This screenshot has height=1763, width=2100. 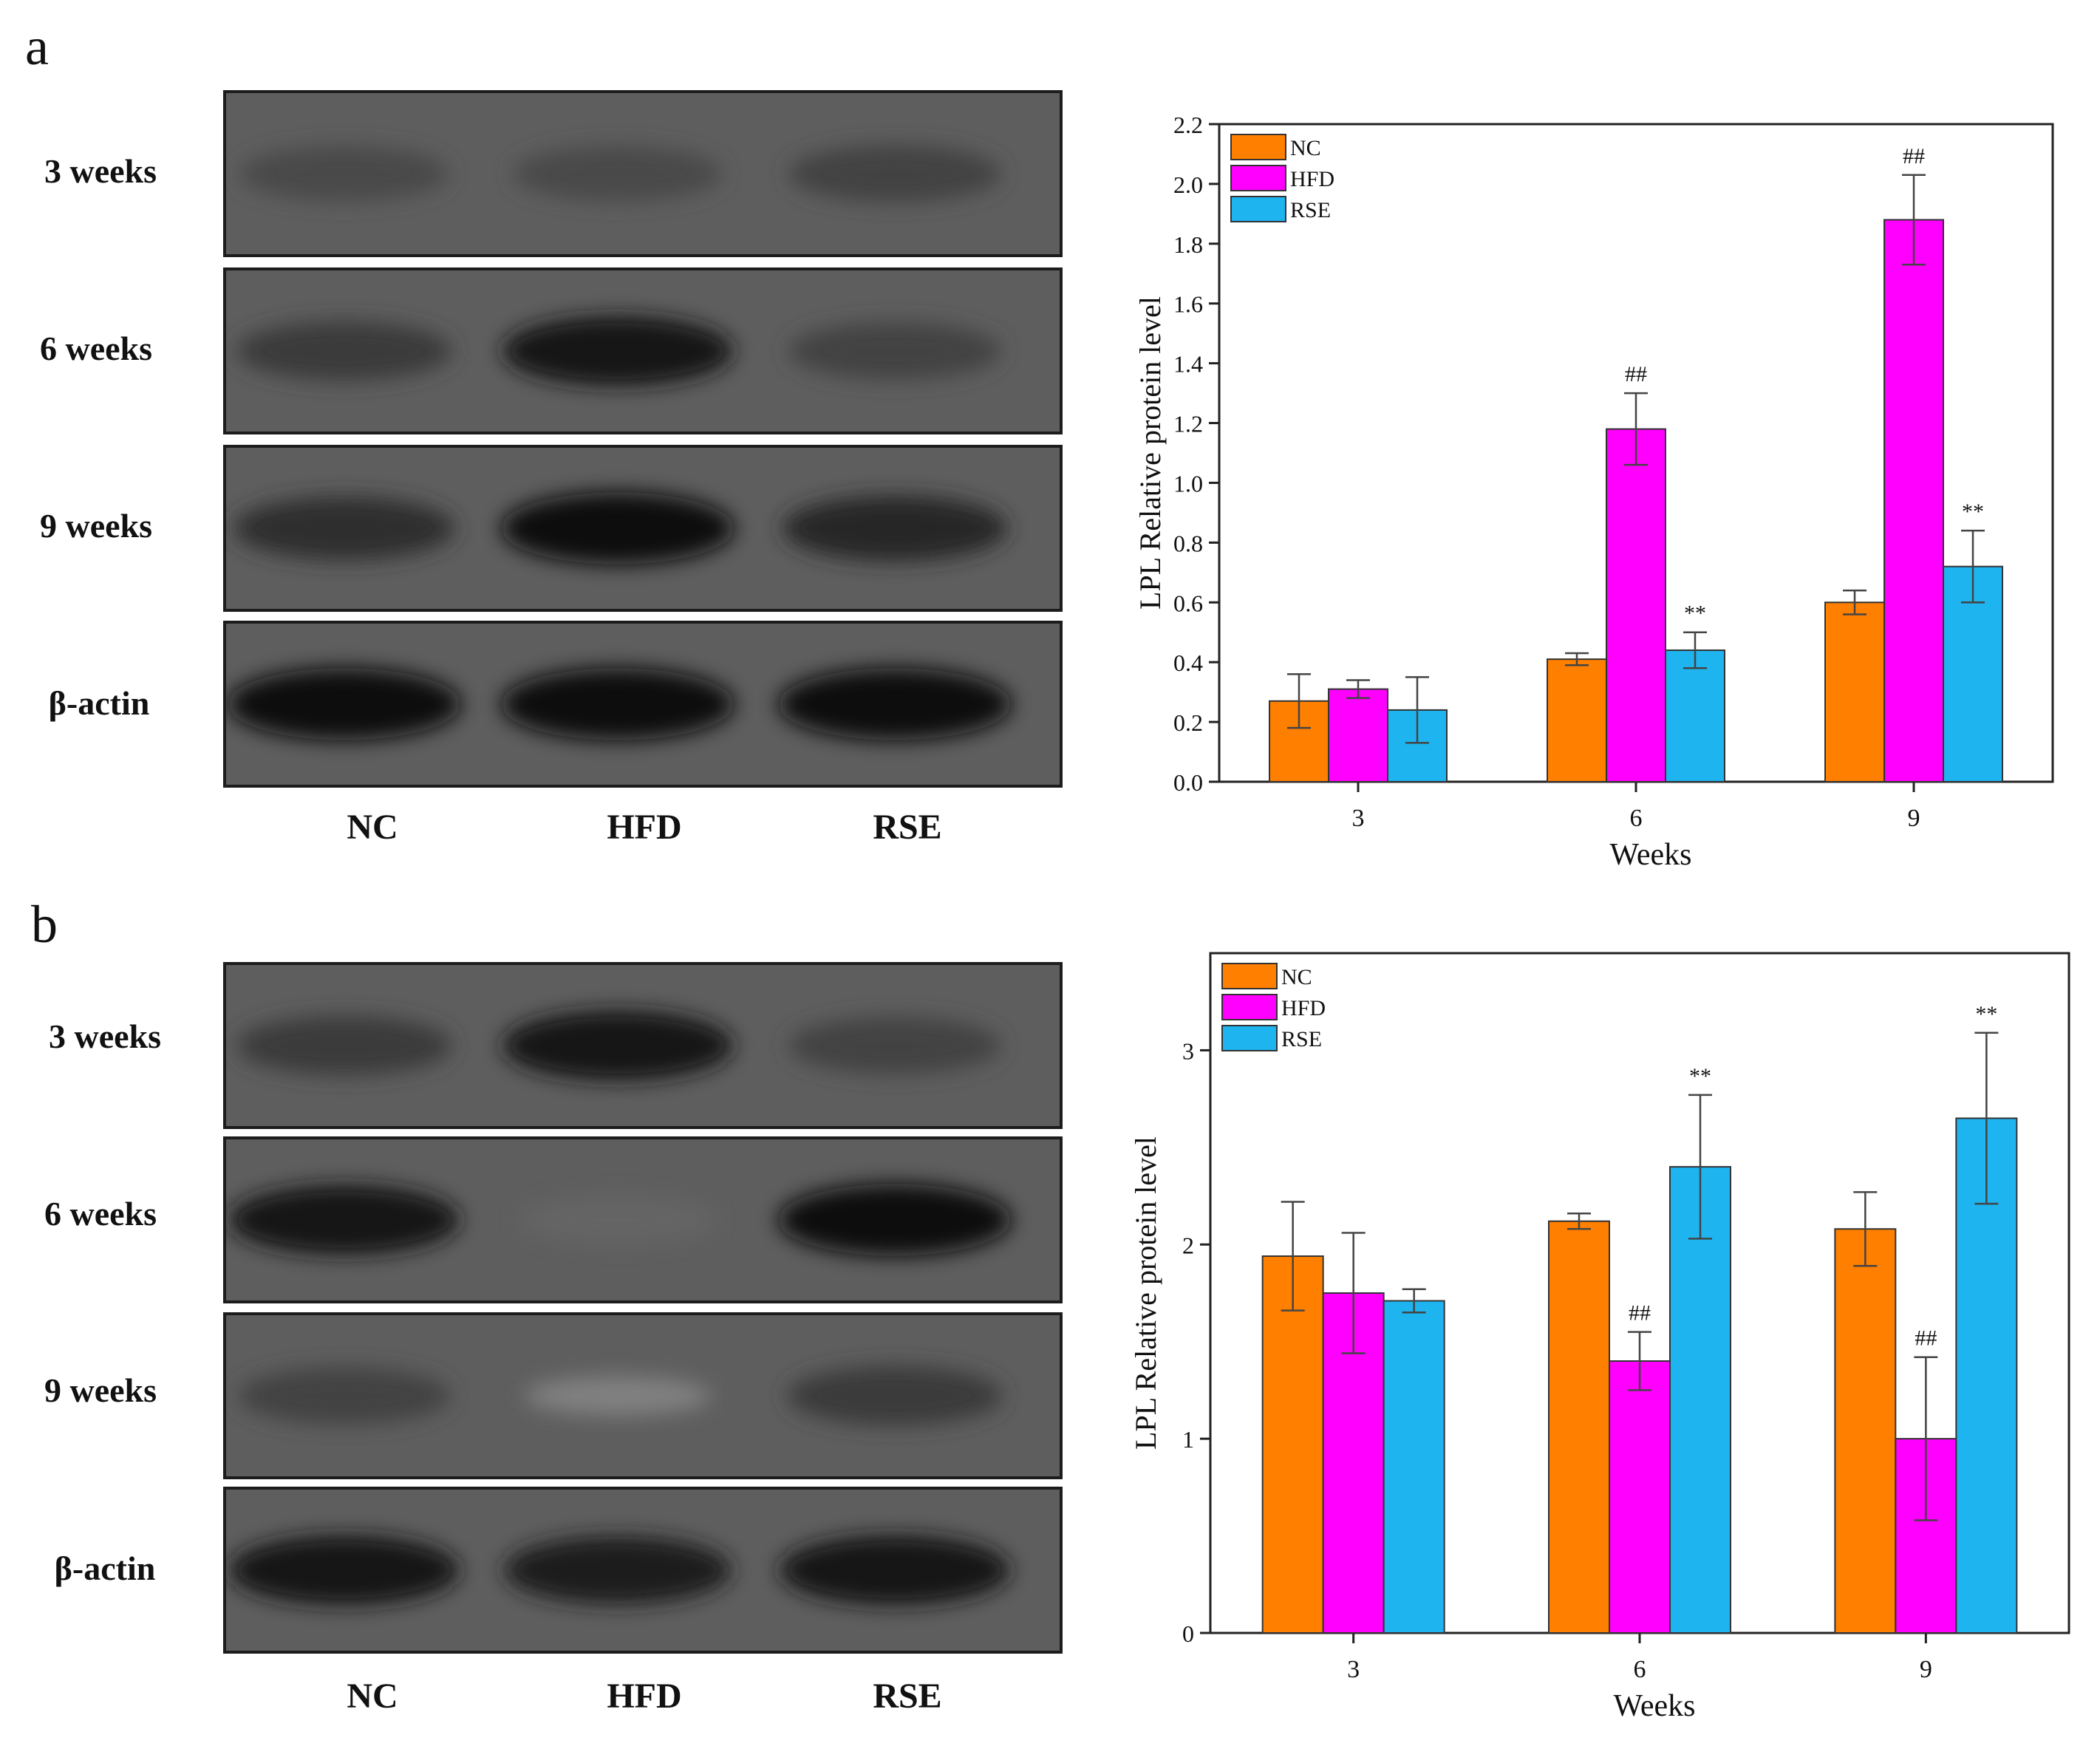 What do you see at coordinates (44, 924) in the screenshot?
I see `panel-letter-b: b` at bounding box center [44, 924].